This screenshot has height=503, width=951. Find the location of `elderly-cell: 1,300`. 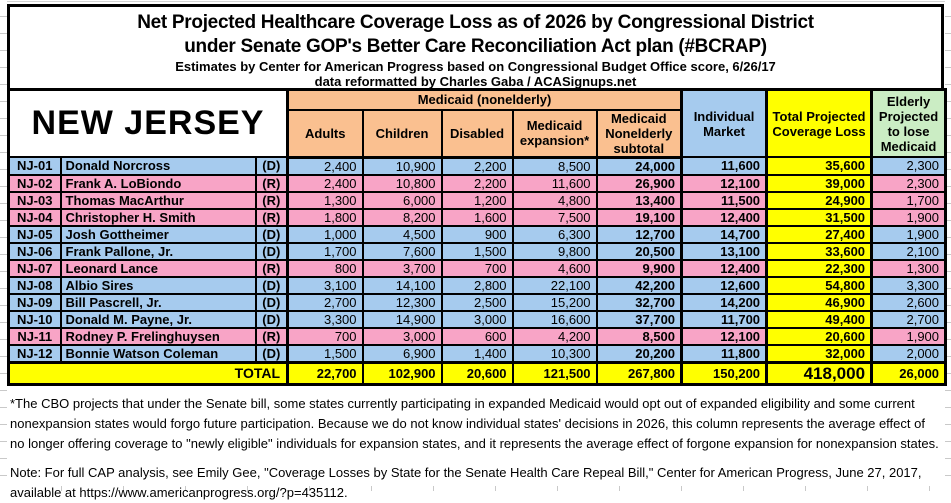

elderly-cell: 1,300 is located at coordinates (908, 268).